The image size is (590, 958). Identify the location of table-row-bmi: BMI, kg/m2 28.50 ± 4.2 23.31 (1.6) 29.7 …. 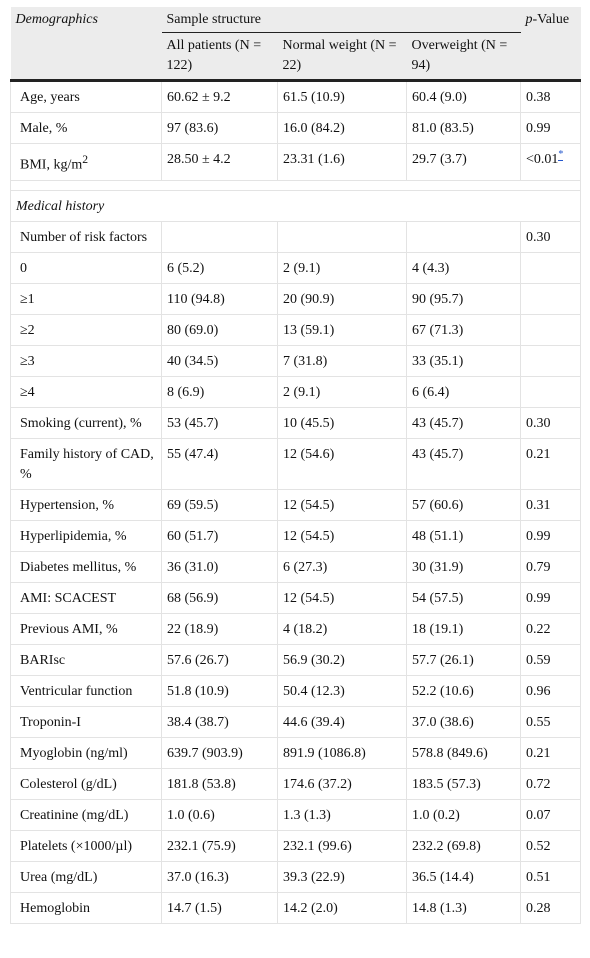
(295, 162).